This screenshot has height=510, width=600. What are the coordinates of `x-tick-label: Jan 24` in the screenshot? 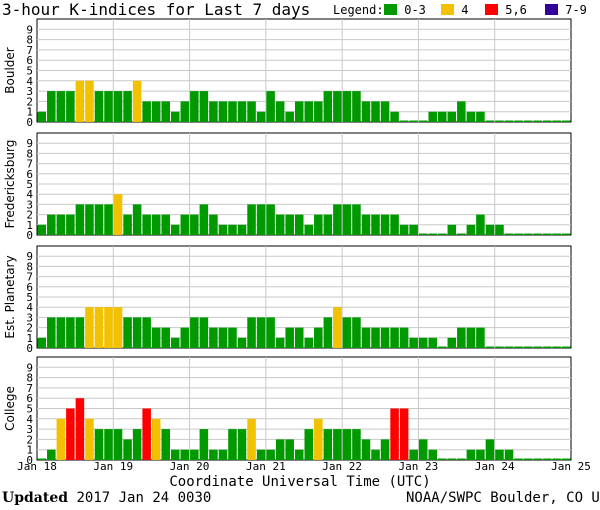 It's located at (495, 466).